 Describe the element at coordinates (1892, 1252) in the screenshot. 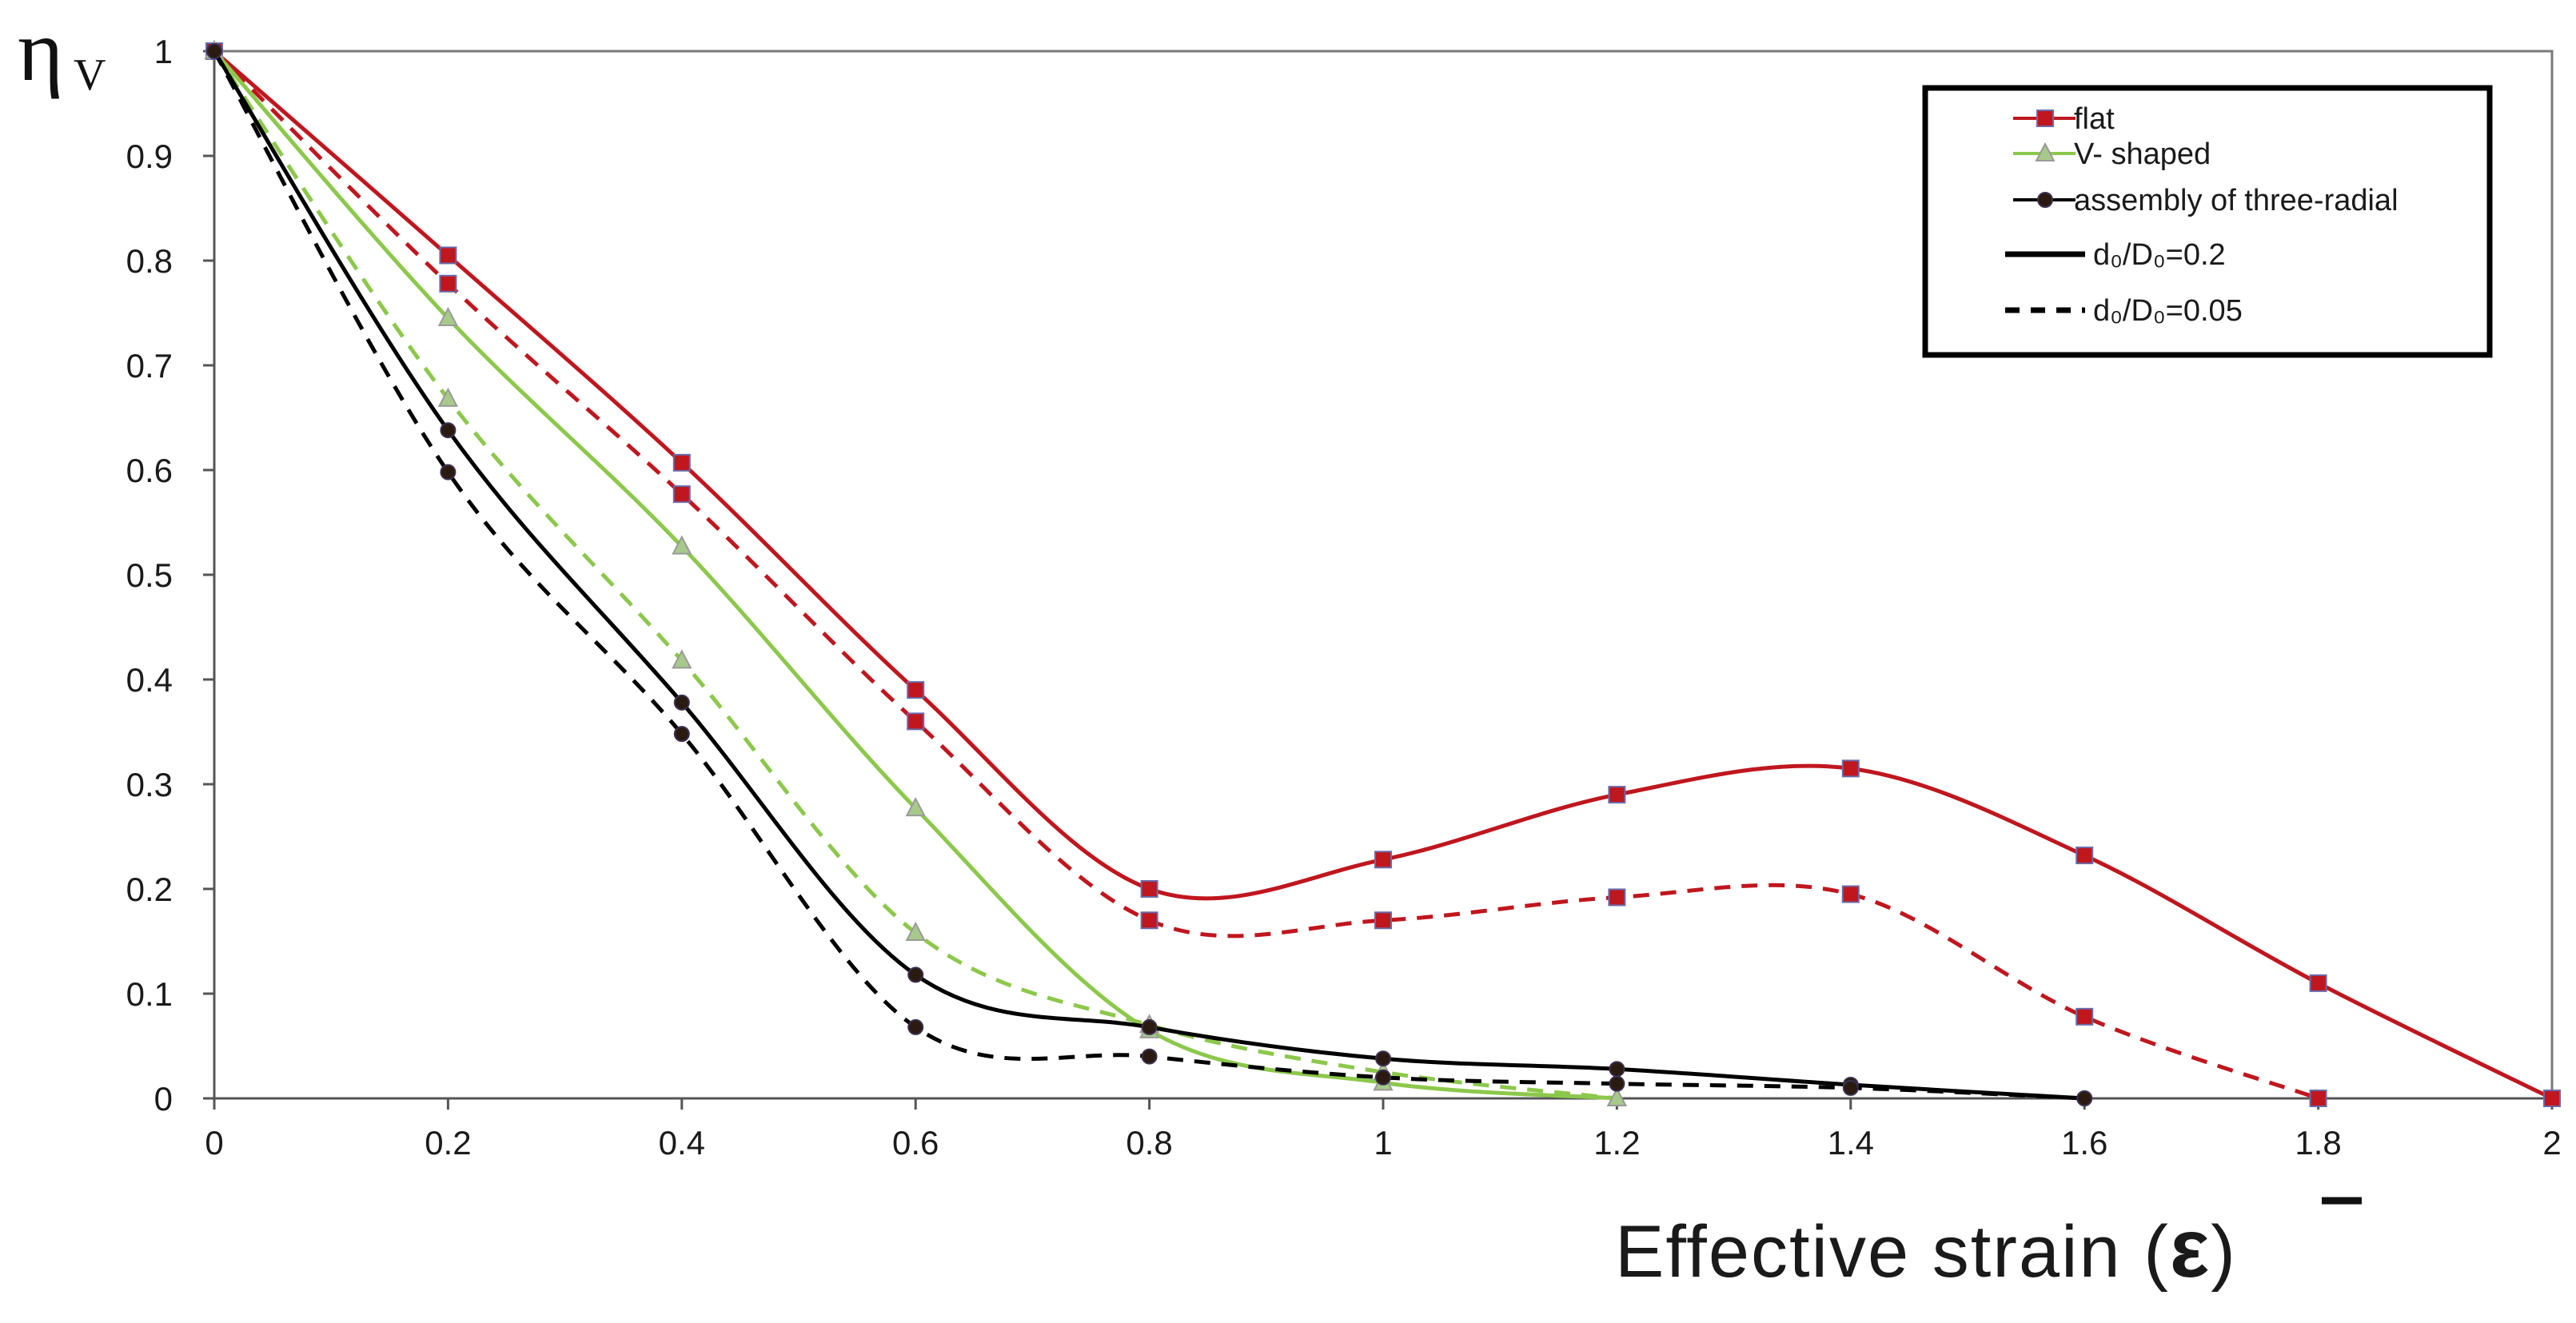

I see `x-axis-label-text: Effective strain (` at that location.